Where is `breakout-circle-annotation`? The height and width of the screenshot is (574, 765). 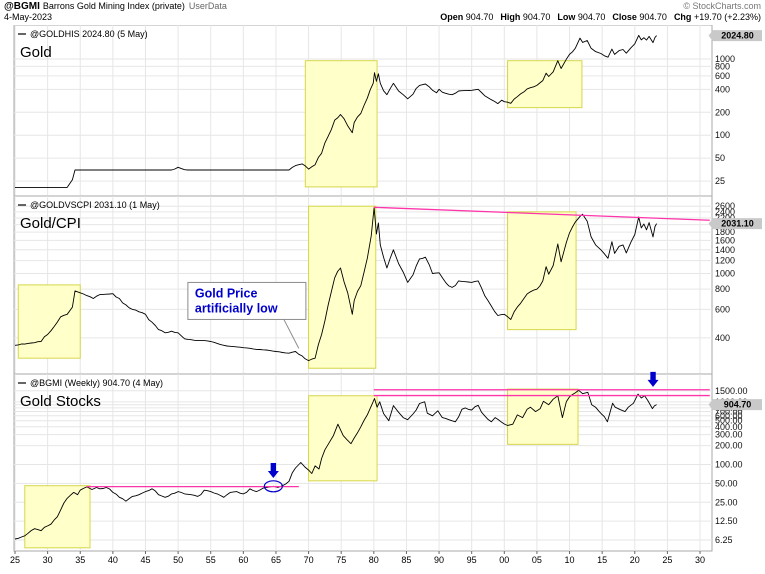 breakout-circle-annotation is located at coordinates (273, 486).